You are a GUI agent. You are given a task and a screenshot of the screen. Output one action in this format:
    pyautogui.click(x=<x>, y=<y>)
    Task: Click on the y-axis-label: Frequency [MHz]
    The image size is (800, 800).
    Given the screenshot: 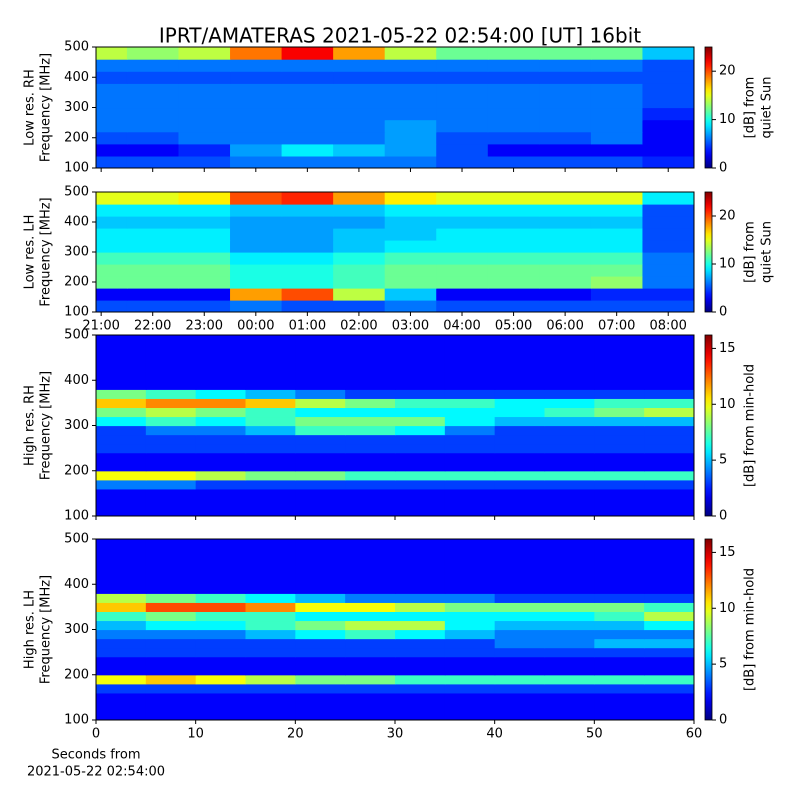 What is the action you would take?
    pyautogui.click(x=46, y=425)
    